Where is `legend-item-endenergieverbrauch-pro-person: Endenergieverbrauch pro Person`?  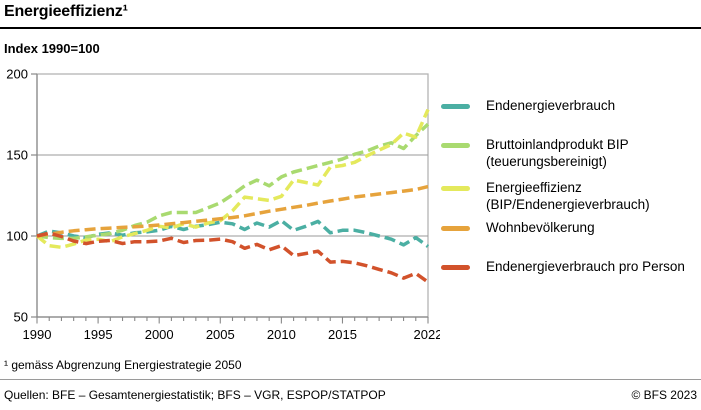 legend-item-endenergieverbrauch-pro-person: Endenergieverbrauch pro Person is located at coordinates (566, 266).